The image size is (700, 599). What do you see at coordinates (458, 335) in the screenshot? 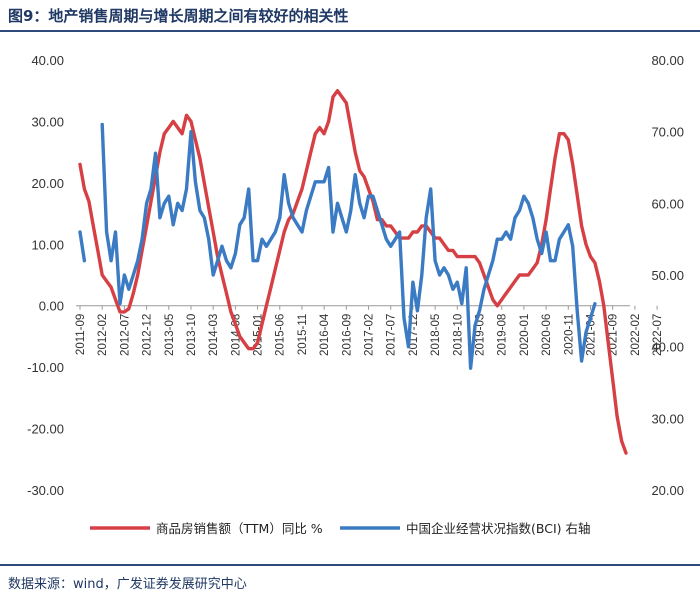
I see `x-tick-label: 2018-10` at bounding box center [458, 335].